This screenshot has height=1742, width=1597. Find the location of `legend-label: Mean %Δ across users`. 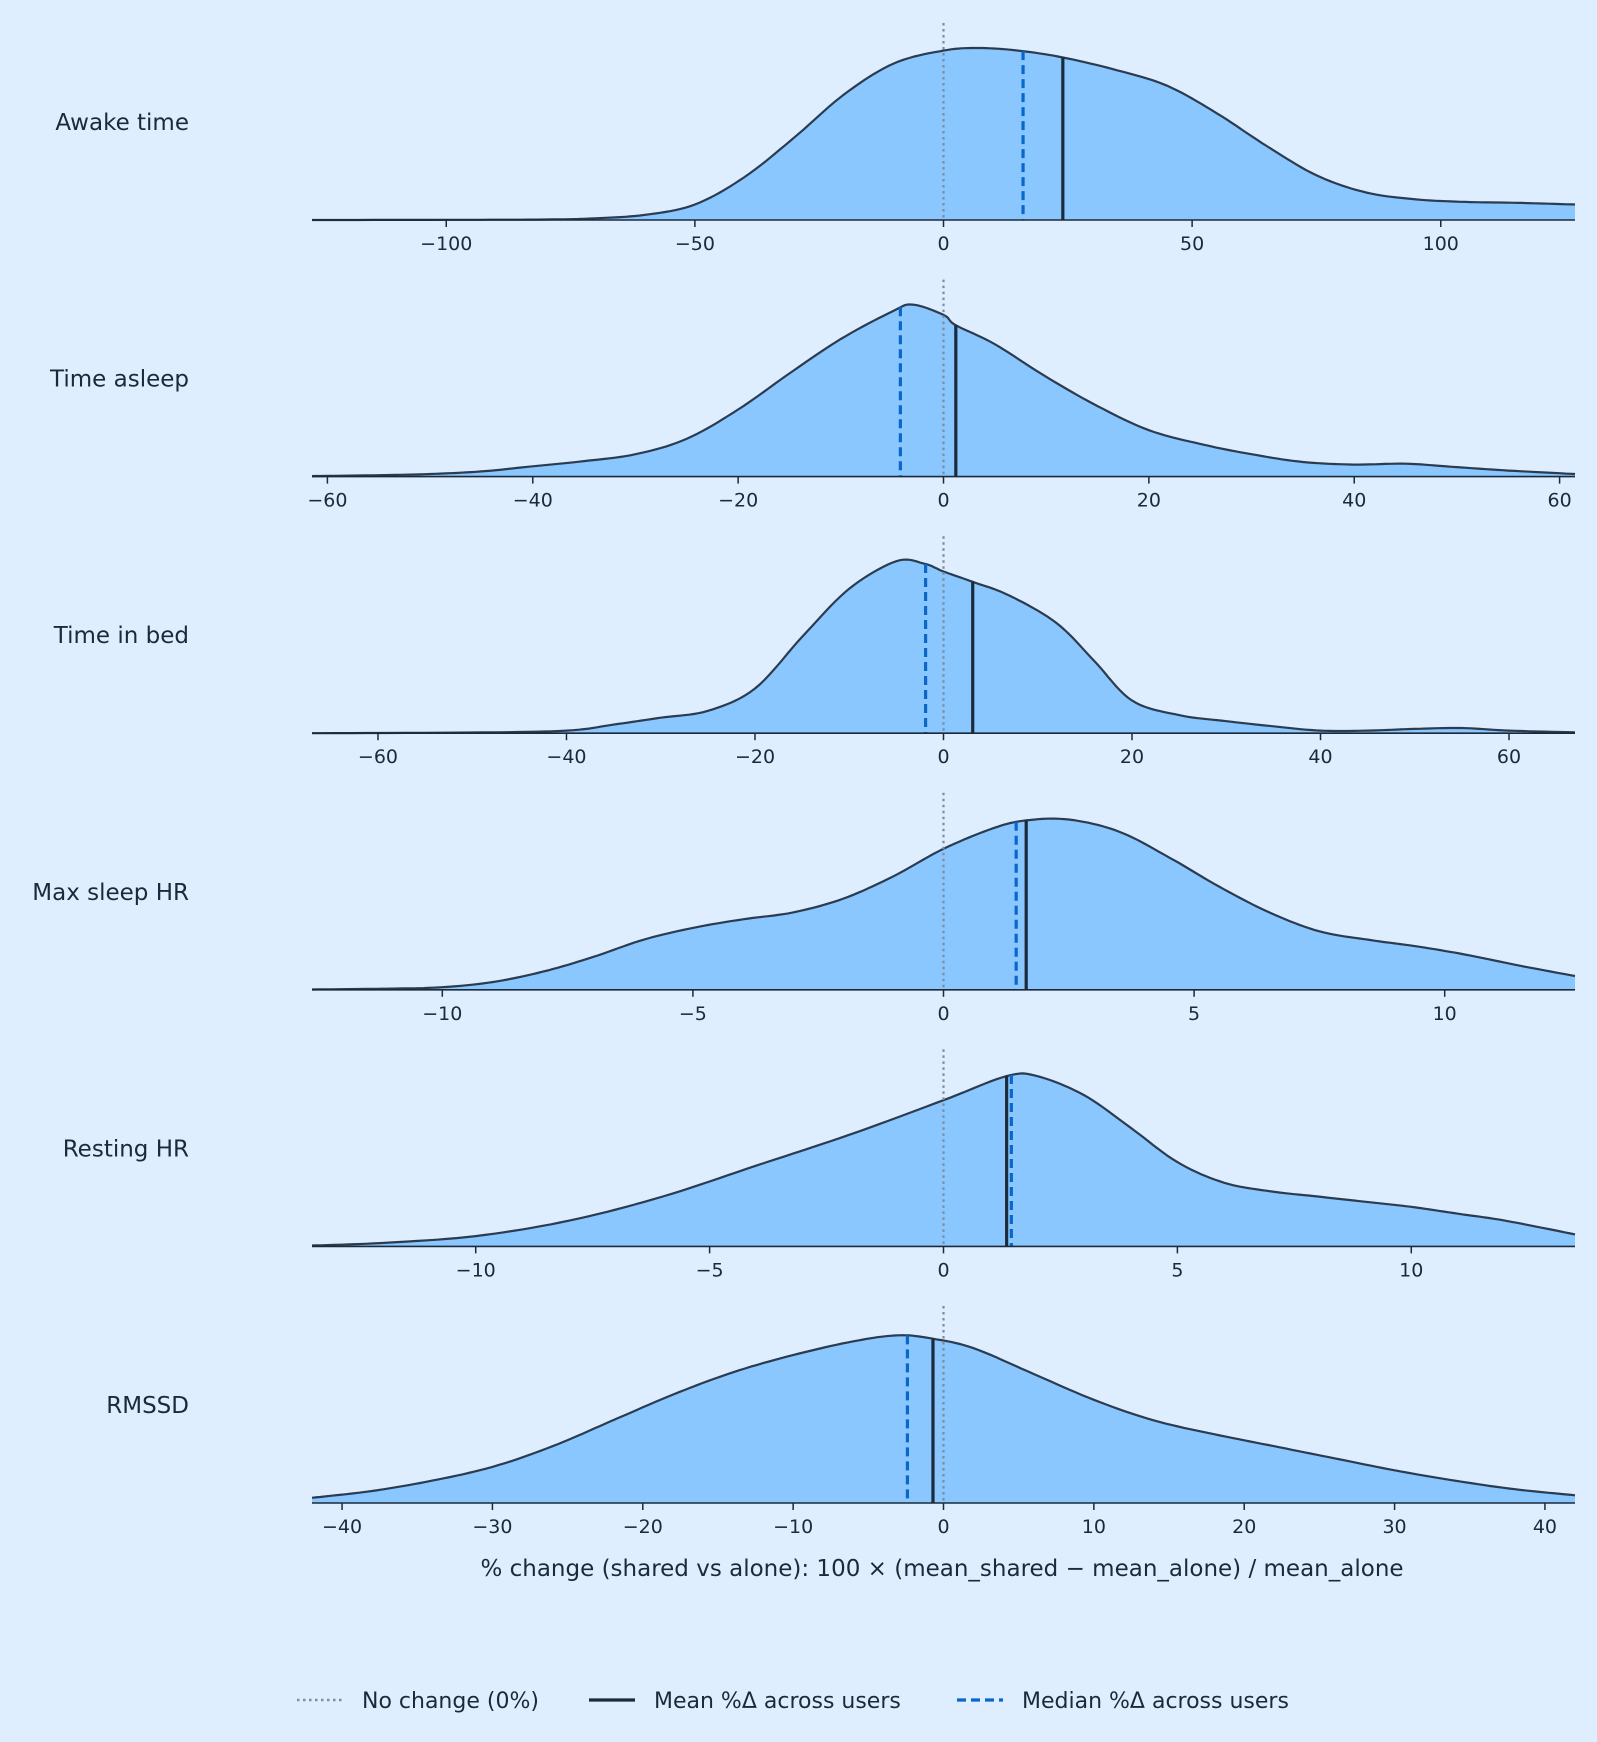

legend-label: Mean %Δ across users is located at coordinates (777, 1701).